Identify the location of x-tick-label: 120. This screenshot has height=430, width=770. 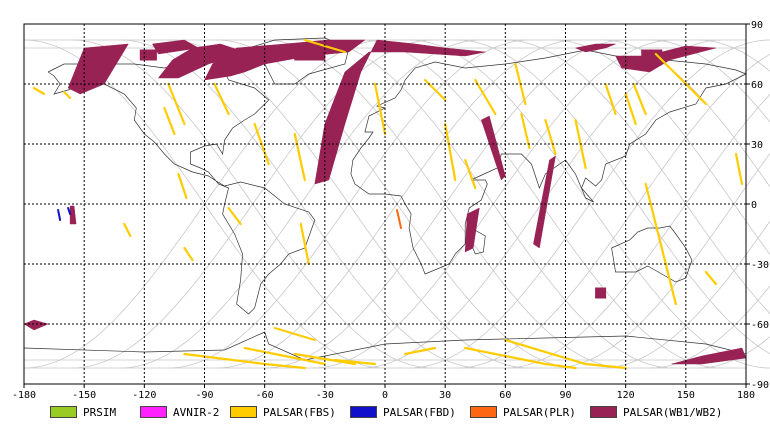
(626, 395).